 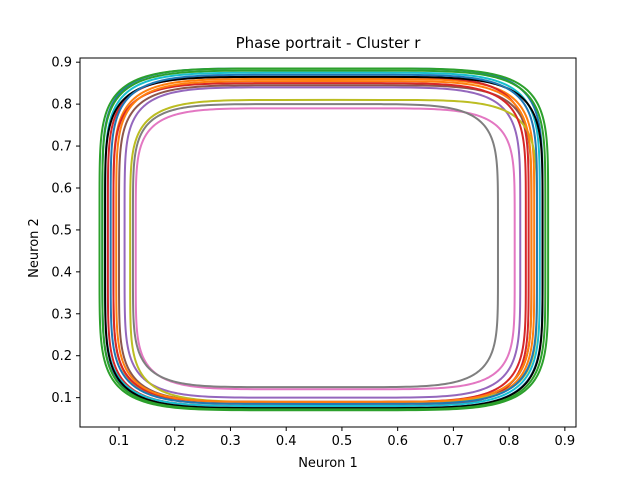 What do you see at coordinates (230, 441) in the screenshot?
I see `x-tick-label: 0.3` at bounding box center [230, 441].